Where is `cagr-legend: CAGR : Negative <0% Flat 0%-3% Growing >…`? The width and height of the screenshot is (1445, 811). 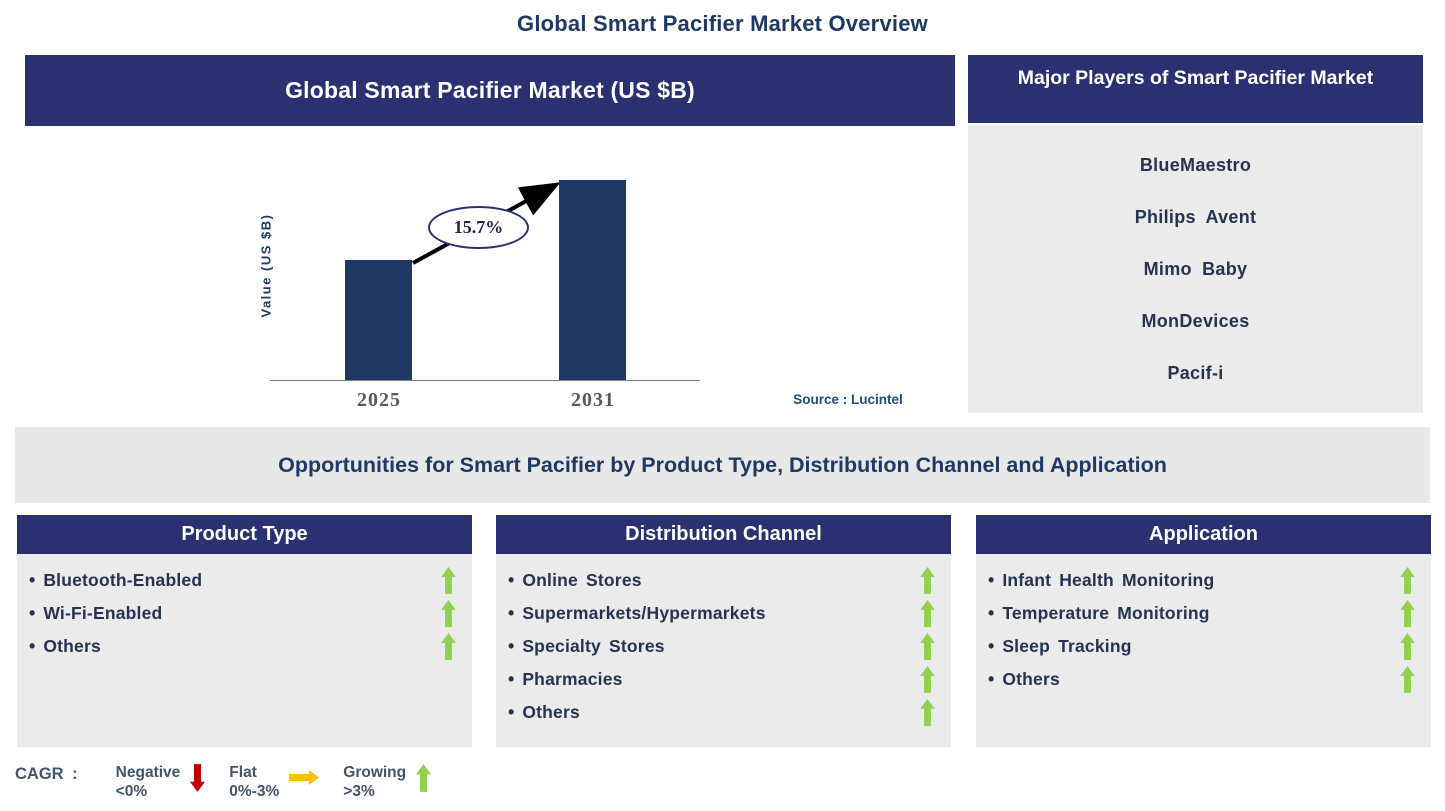
cagr-legend: CAGR : Negative <0% Flat 0%-3% Growing >… is located at coordinates (235, 782).